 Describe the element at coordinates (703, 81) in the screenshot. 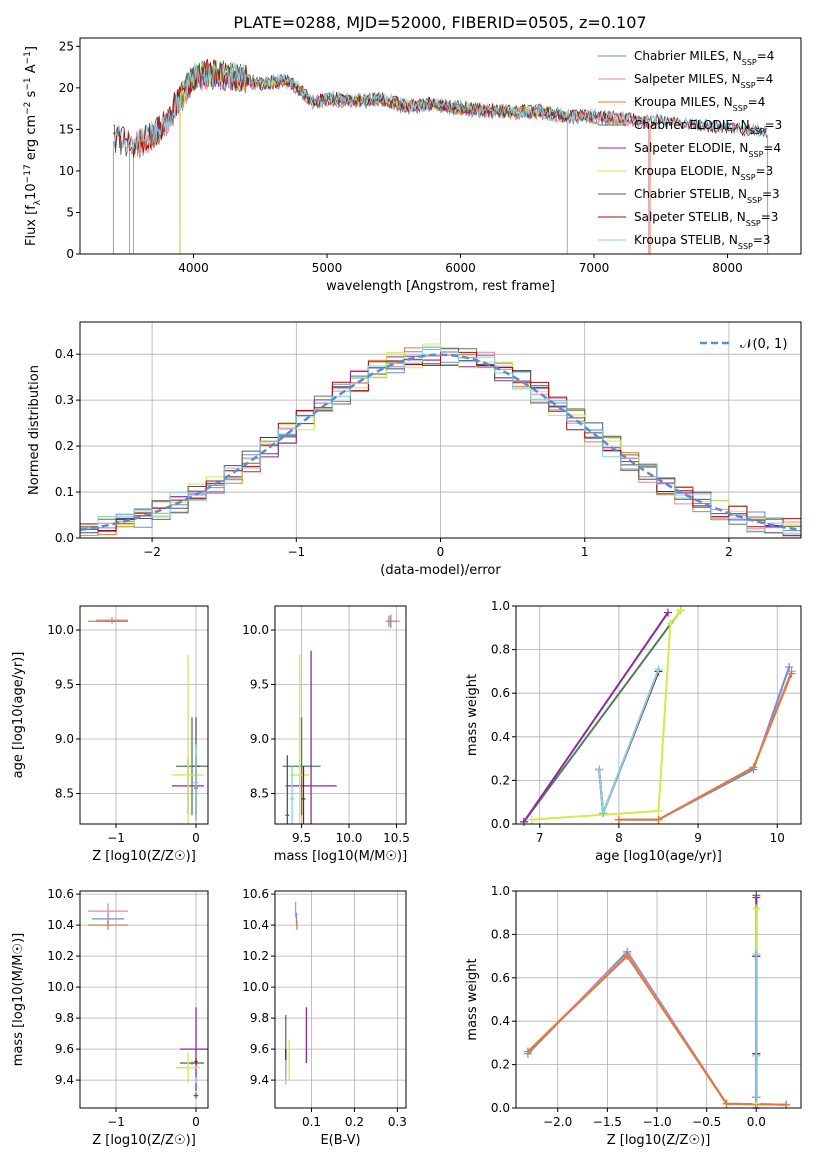

I see `legend-label: Salpeter MILES, NSSP=4` at that location.